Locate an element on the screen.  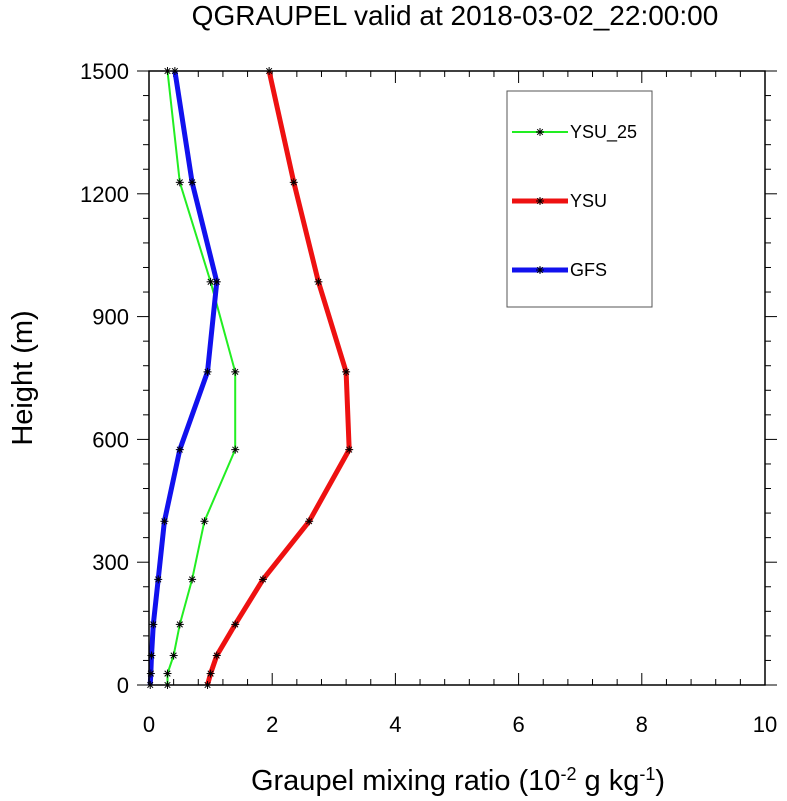
x-axis-title-mid: g kg is located at coordinates (607, 781).